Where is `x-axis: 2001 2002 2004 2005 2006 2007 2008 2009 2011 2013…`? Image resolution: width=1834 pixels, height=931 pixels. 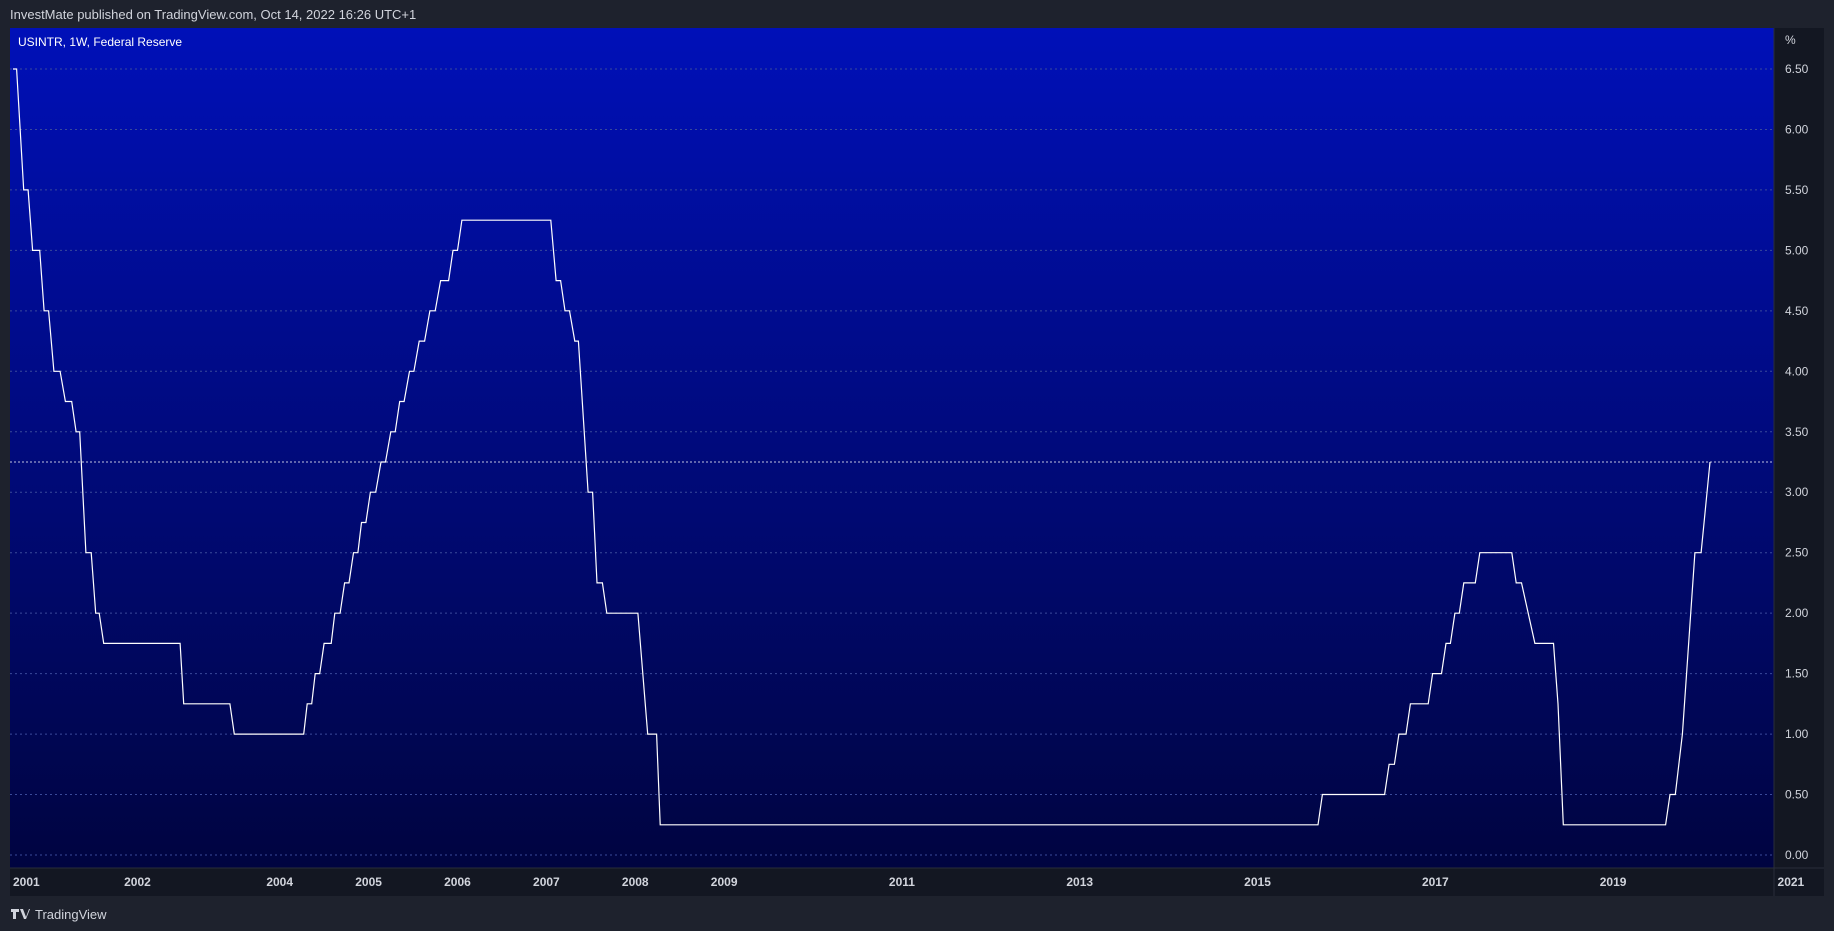 x-axis: 2001 2002 2004 2005 2006 2007 2008 2009 2011 2013… is located at coordinates (909, 882).